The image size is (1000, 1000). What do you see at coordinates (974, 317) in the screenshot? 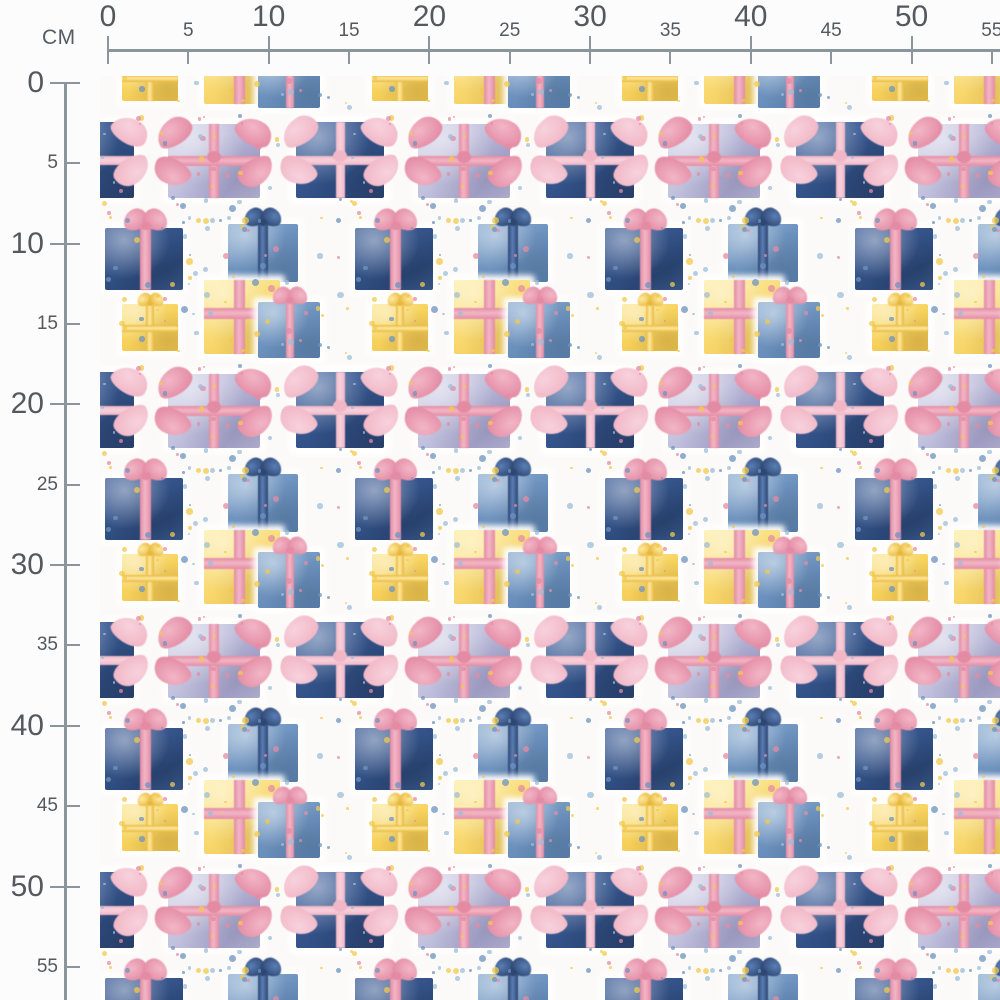
I see `gift-yellow-wide-pink` at bounding box center [974, 317].